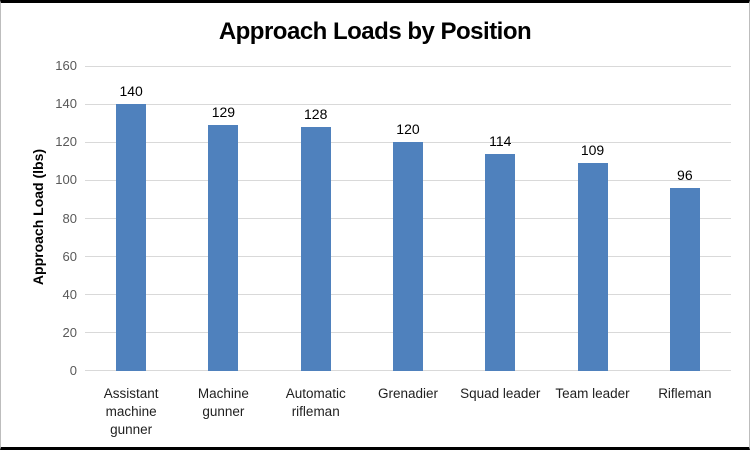  What do you see at coordinates (315, 402) in the screenshot?
I see `x-category-label: Automatic rifleman` at bounding box center [315, 402].